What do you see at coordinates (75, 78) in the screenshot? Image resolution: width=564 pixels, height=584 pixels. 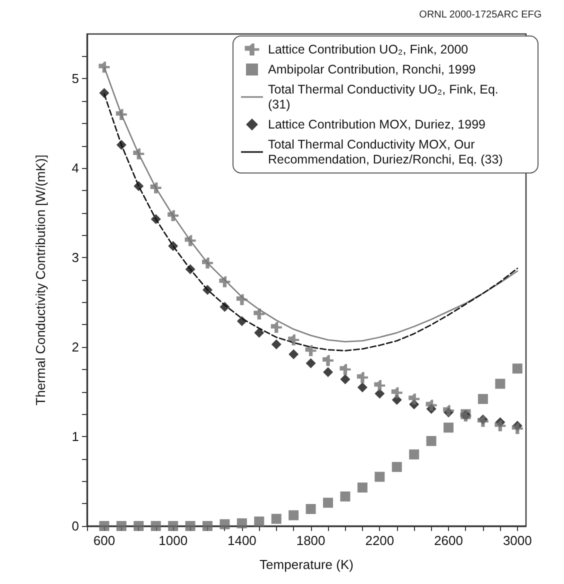 I see `y-tick-label: 5` at bounding box center [75, 78].